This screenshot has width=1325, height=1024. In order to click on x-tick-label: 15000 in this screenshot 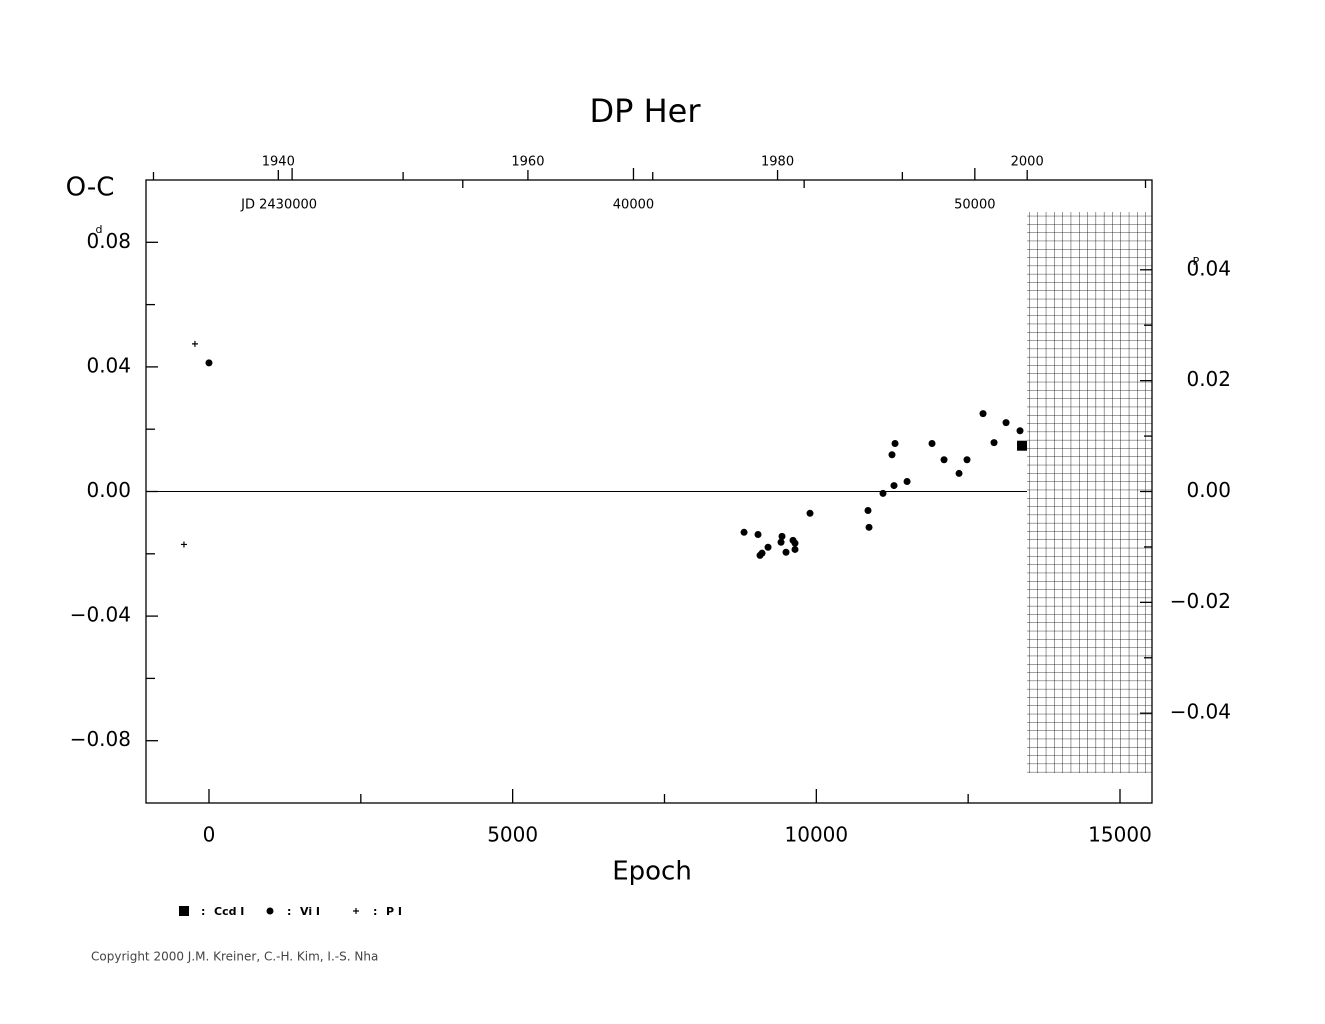, I will do `click(1120, 835)`.